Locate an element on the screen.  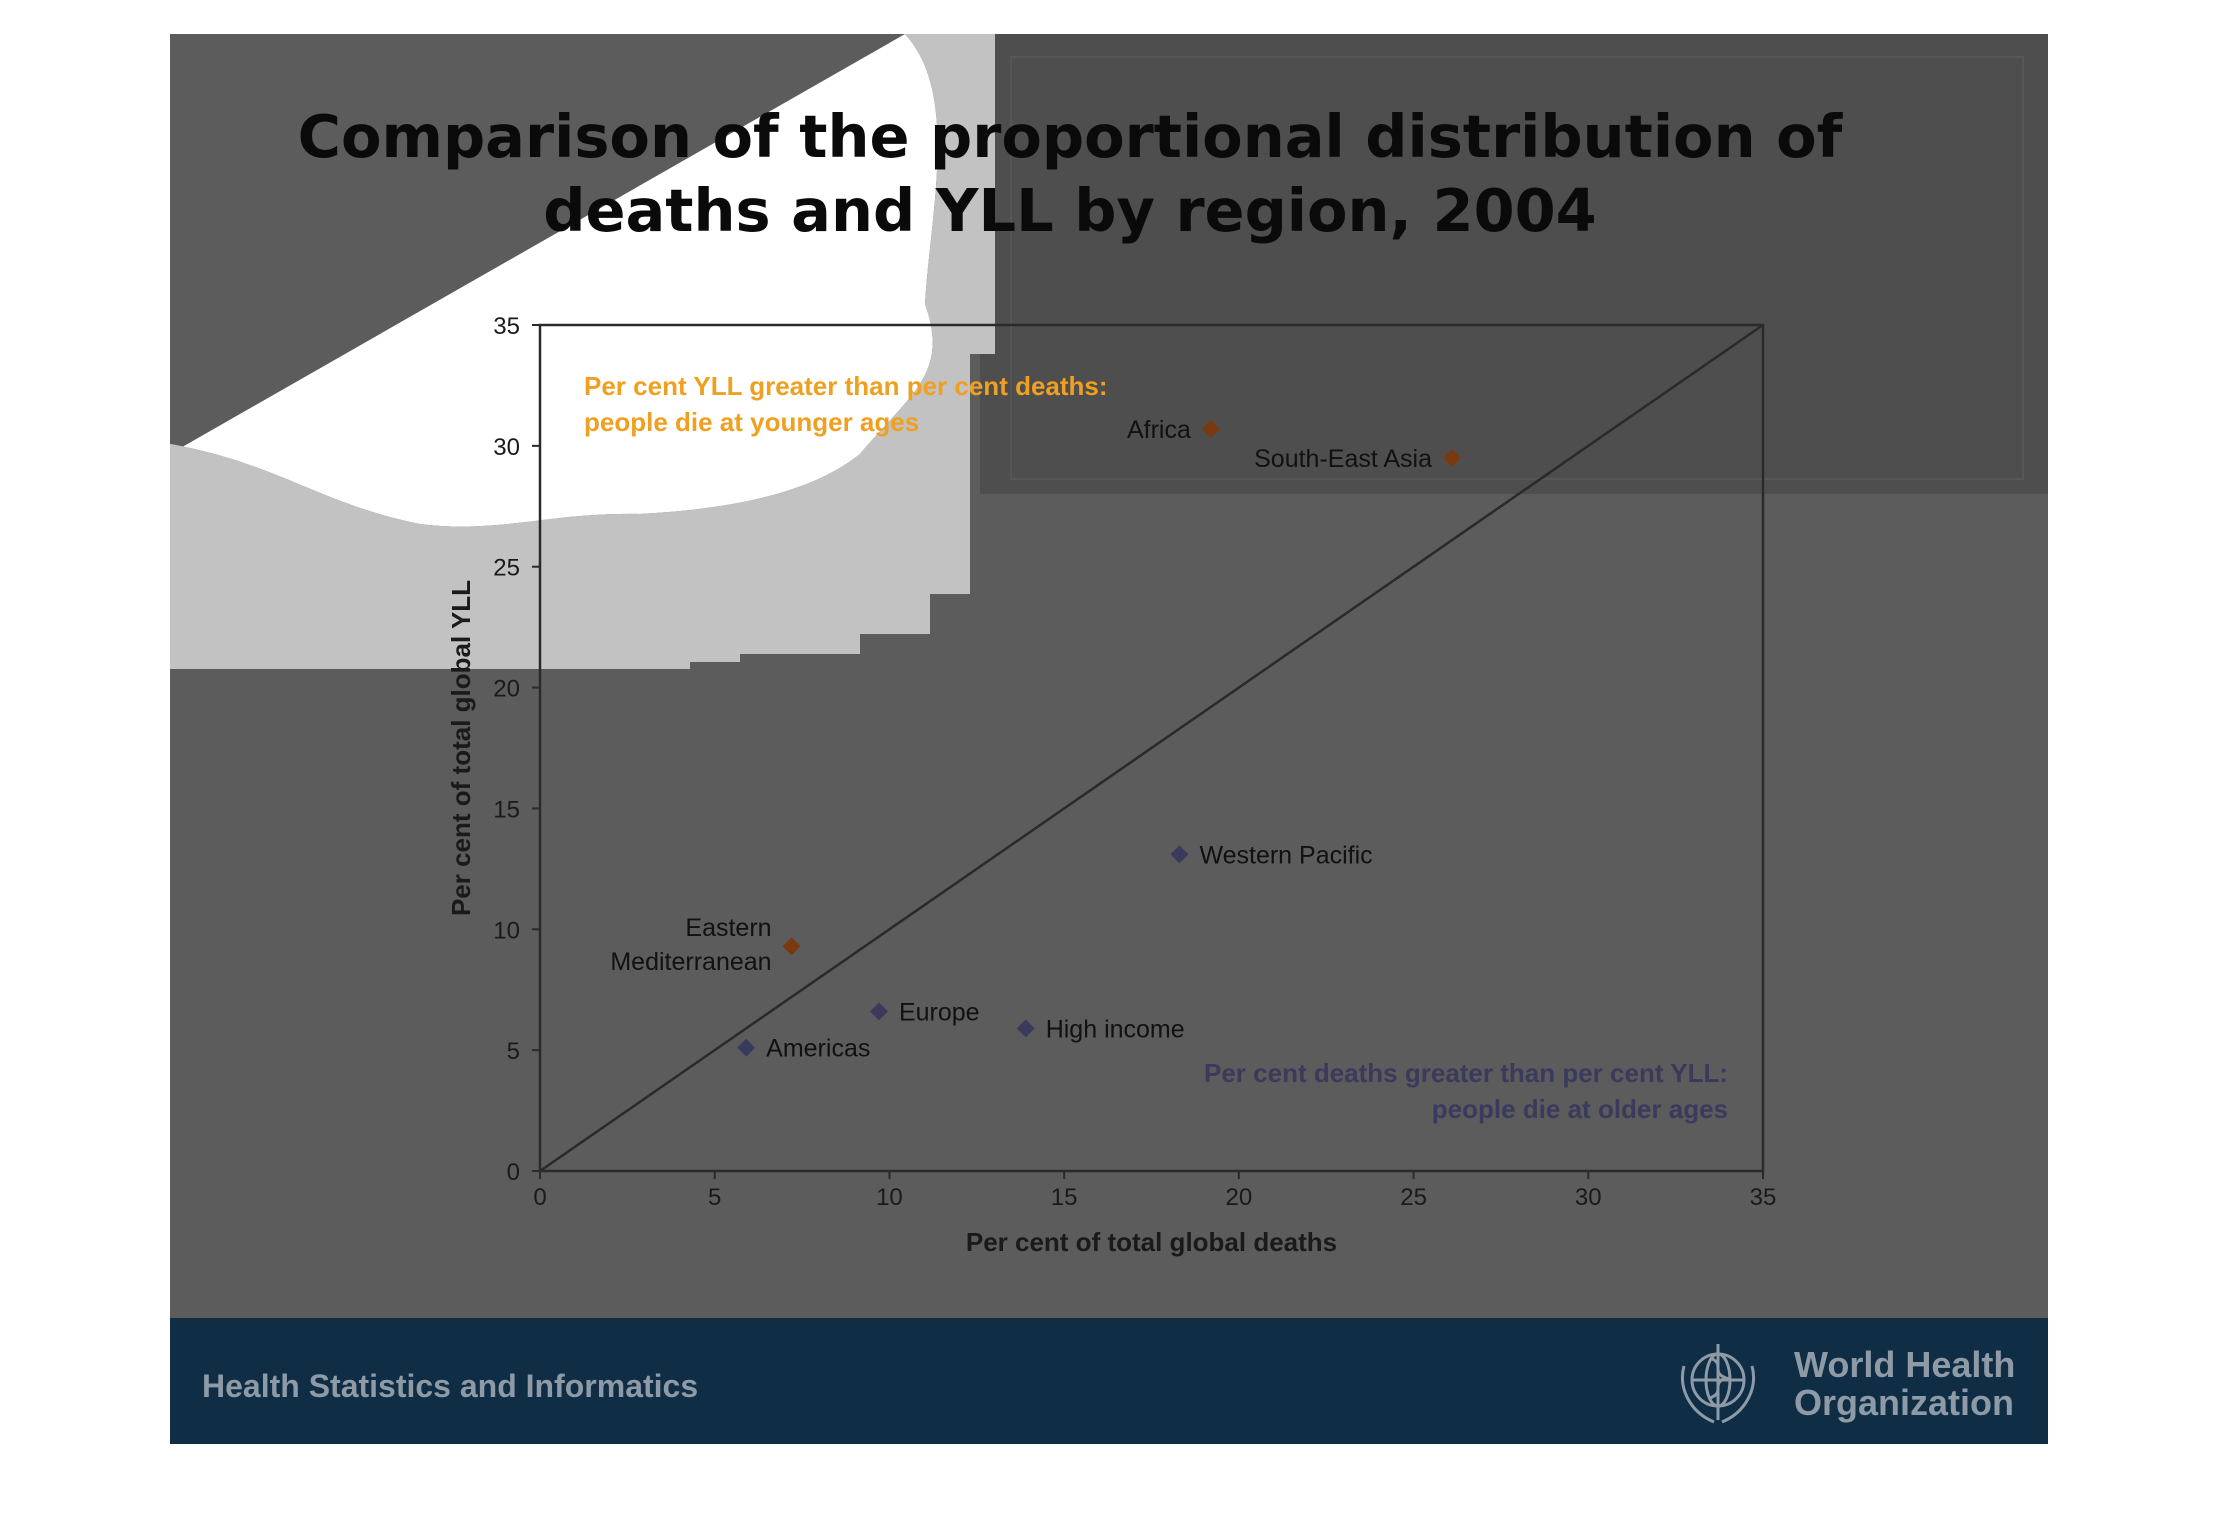
data-point-label: Europe is located at coordinates (939, 1012).